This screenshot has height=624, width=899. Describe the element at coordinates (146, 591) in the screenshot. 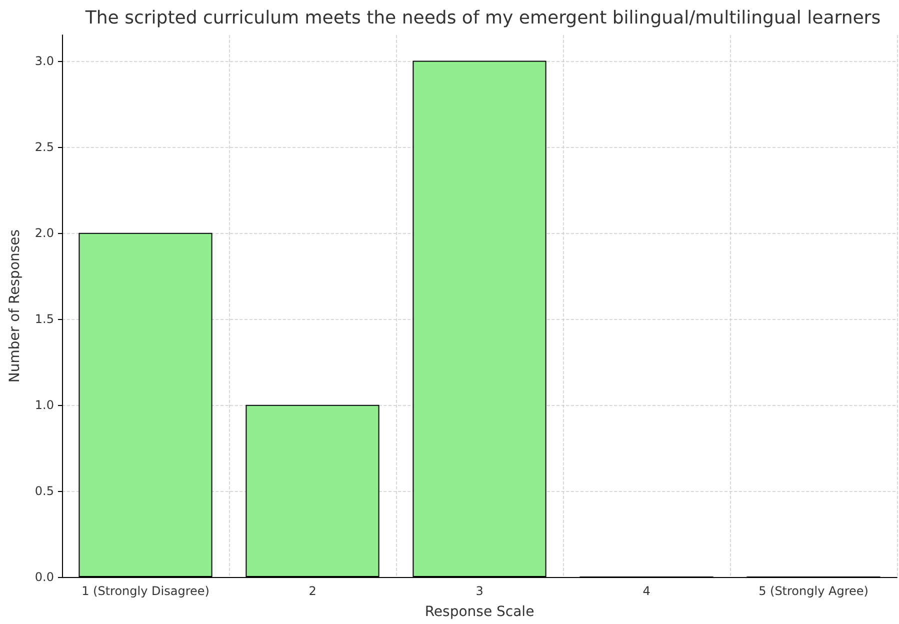

I see `x-tick-label: 1 (Strongly Disagree)` at that location.